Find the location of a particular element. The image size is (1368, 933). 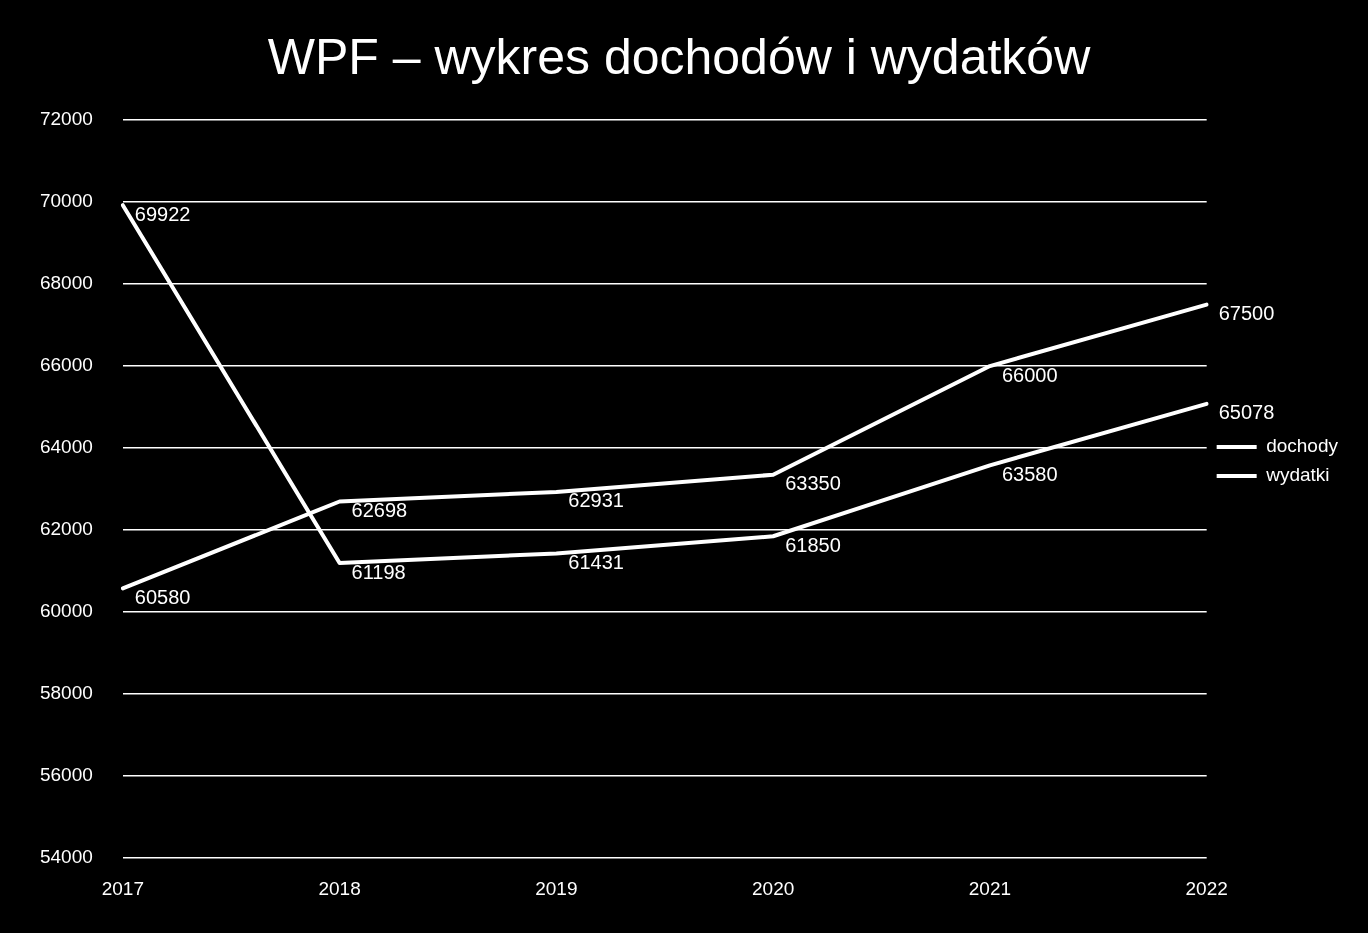

y-tick-label: 64000 is located at coordinates (66, 447).